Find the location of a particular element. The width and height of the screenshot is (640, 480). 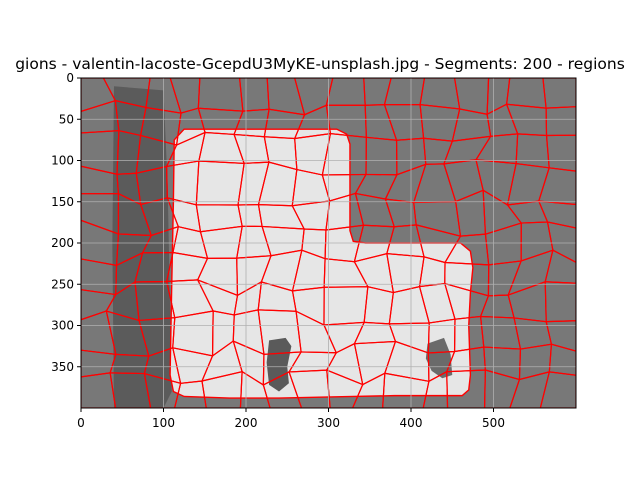

y-tick-label: 350 is located at coordinates (62, 367).